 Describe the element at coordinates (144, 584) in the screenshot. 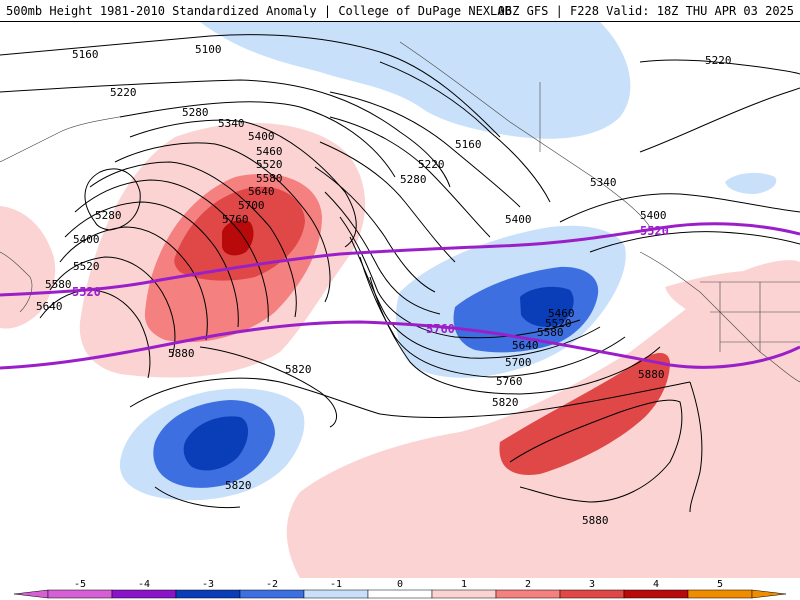

I see `colorbar-label: -4` at that location.